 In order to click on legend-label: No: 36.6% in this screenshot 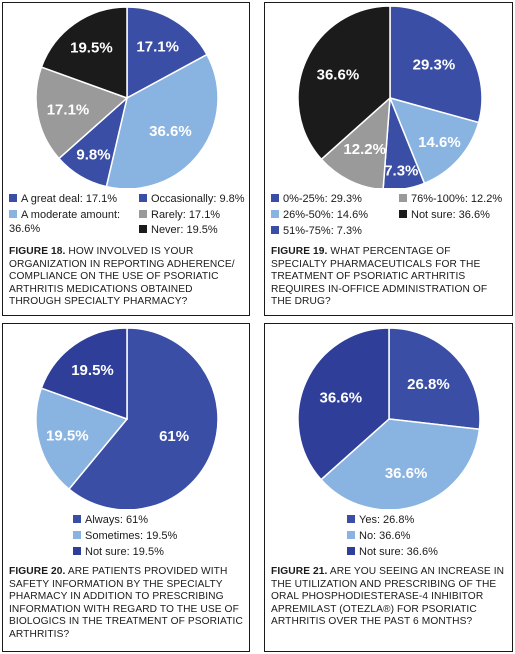, I will do `click(385, 536)`.